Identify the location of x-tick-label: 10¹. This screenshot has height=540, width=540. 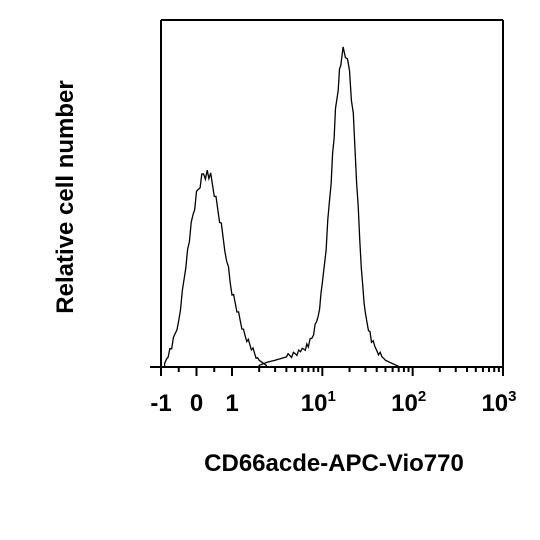
(318, 402).